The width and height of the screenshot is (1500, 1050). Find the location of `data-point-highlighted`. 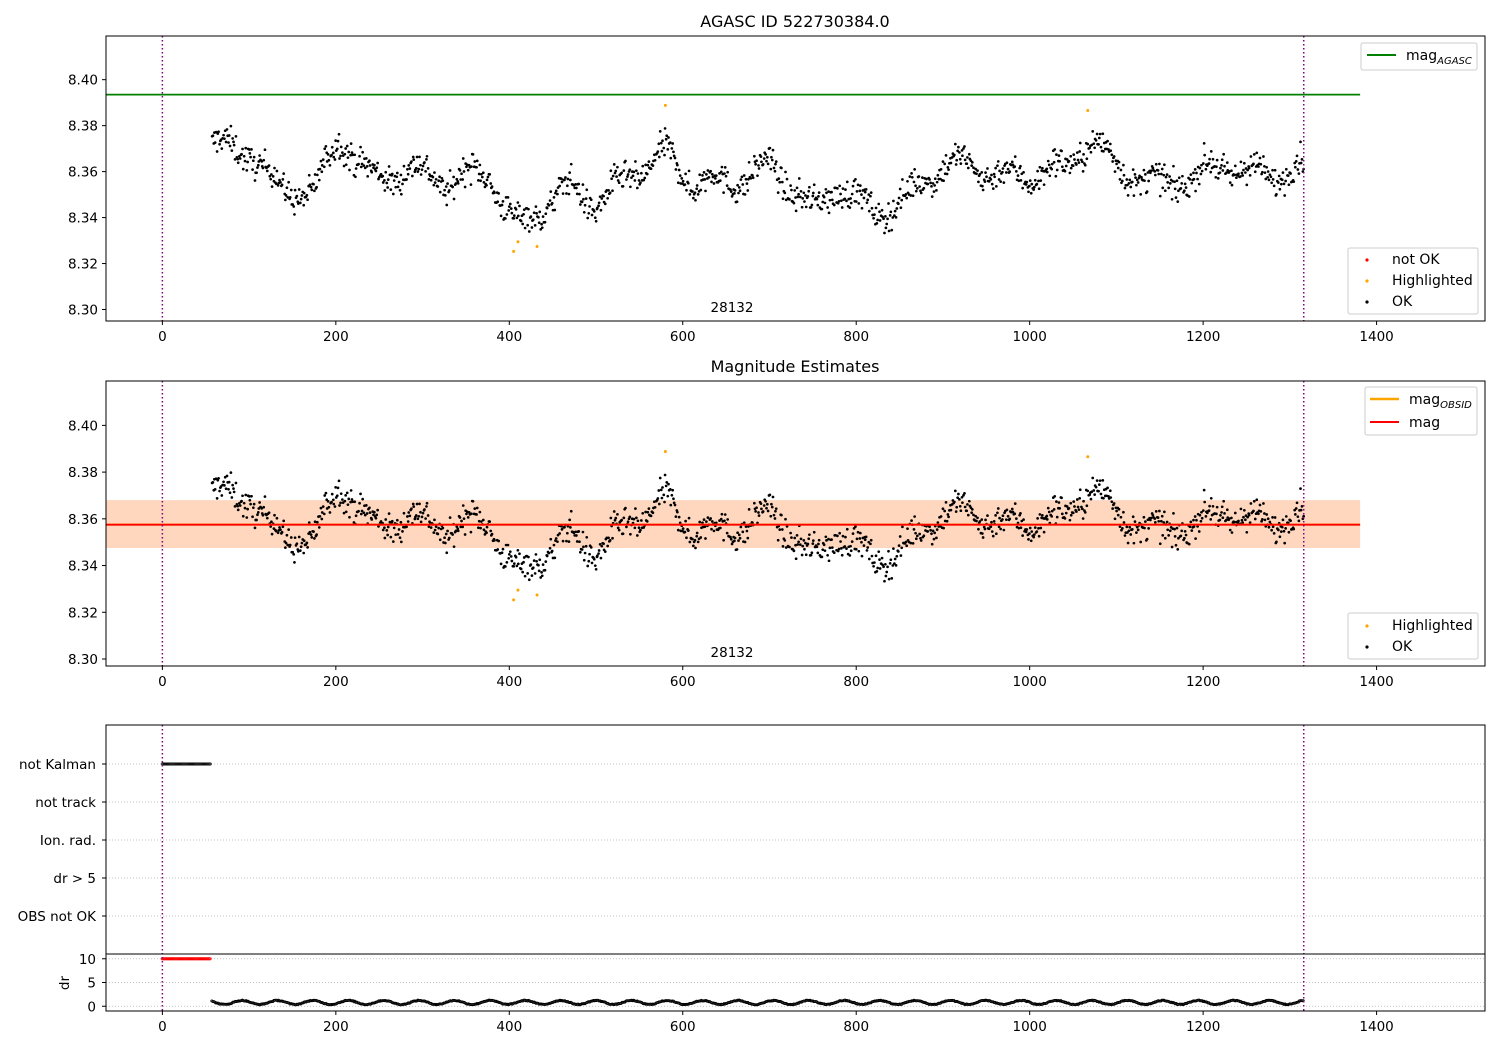

data-point-highlighted is located at coordinates (537, 247).